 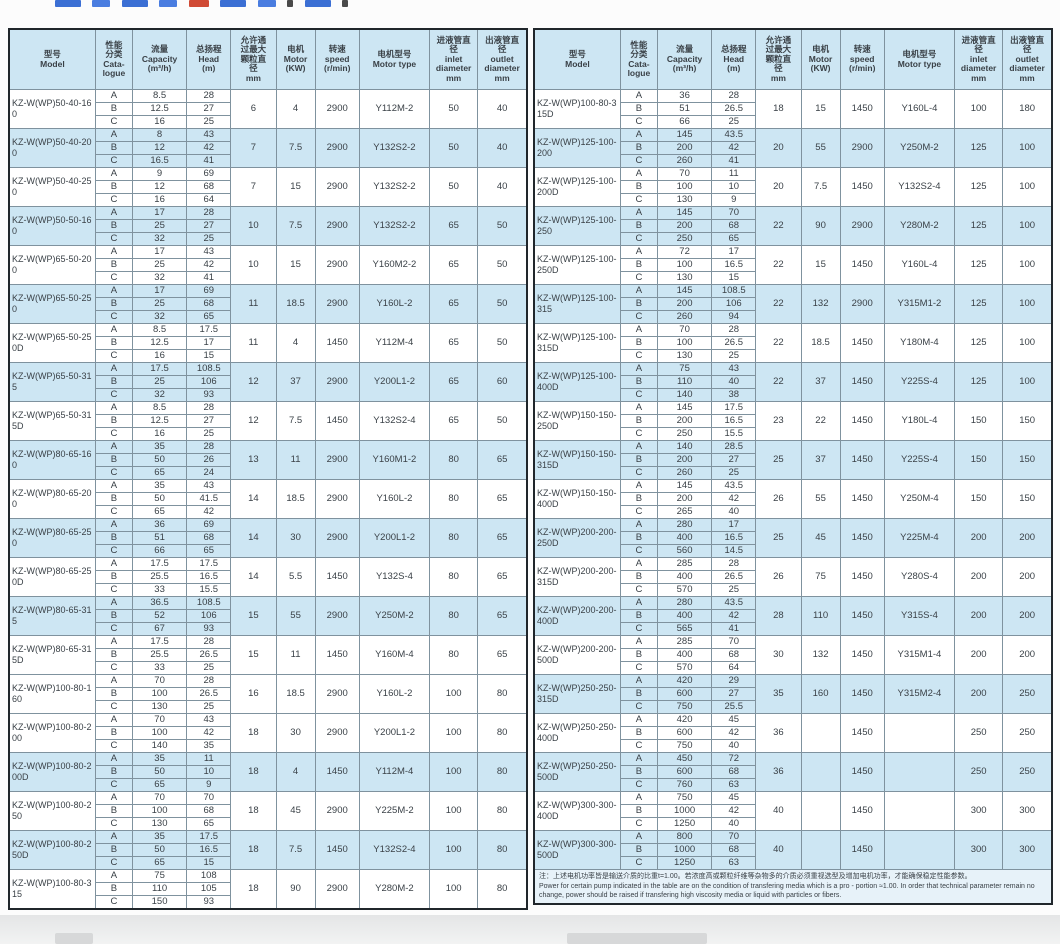 I want to click on capacity-cell: 750, so click(x=684, y=746).